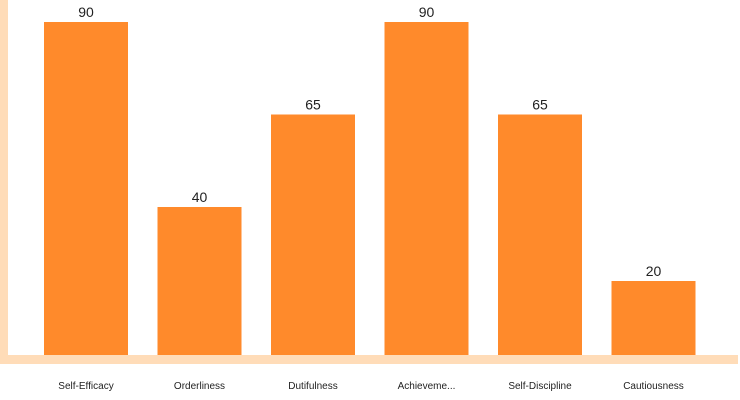 This screenshot has width=740, height=400. What do you see at coordinates (427, 12) in the screenshot?
I see `data-label-3: 90` at bounding box center [427, 12].